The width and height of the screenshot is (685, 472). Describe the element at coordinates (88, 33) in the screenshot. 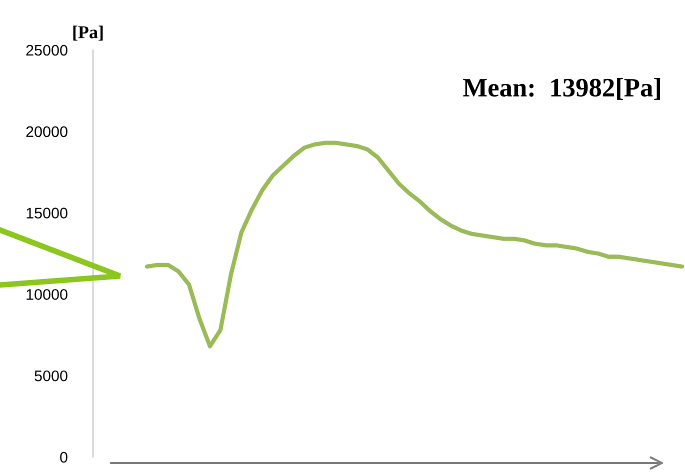

I see `y-axis-title: [Pa]` at that location.